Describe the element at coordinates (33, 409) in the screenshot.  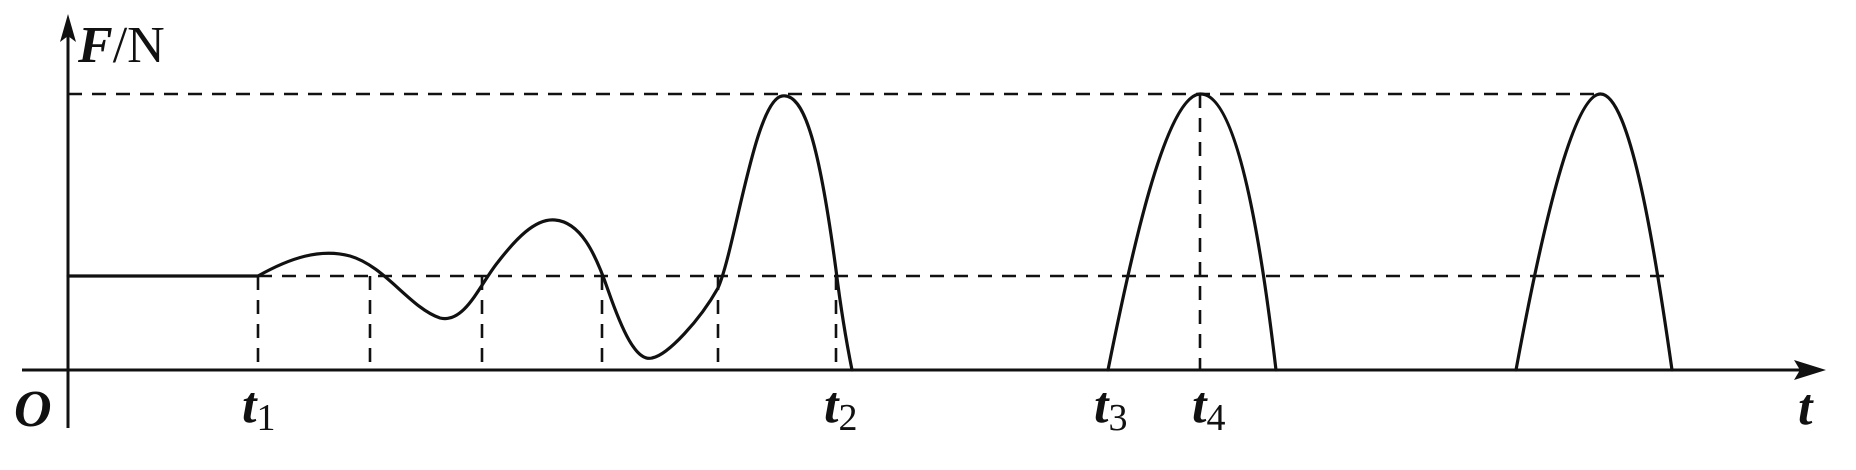
I see `origin-label: O` at that location.